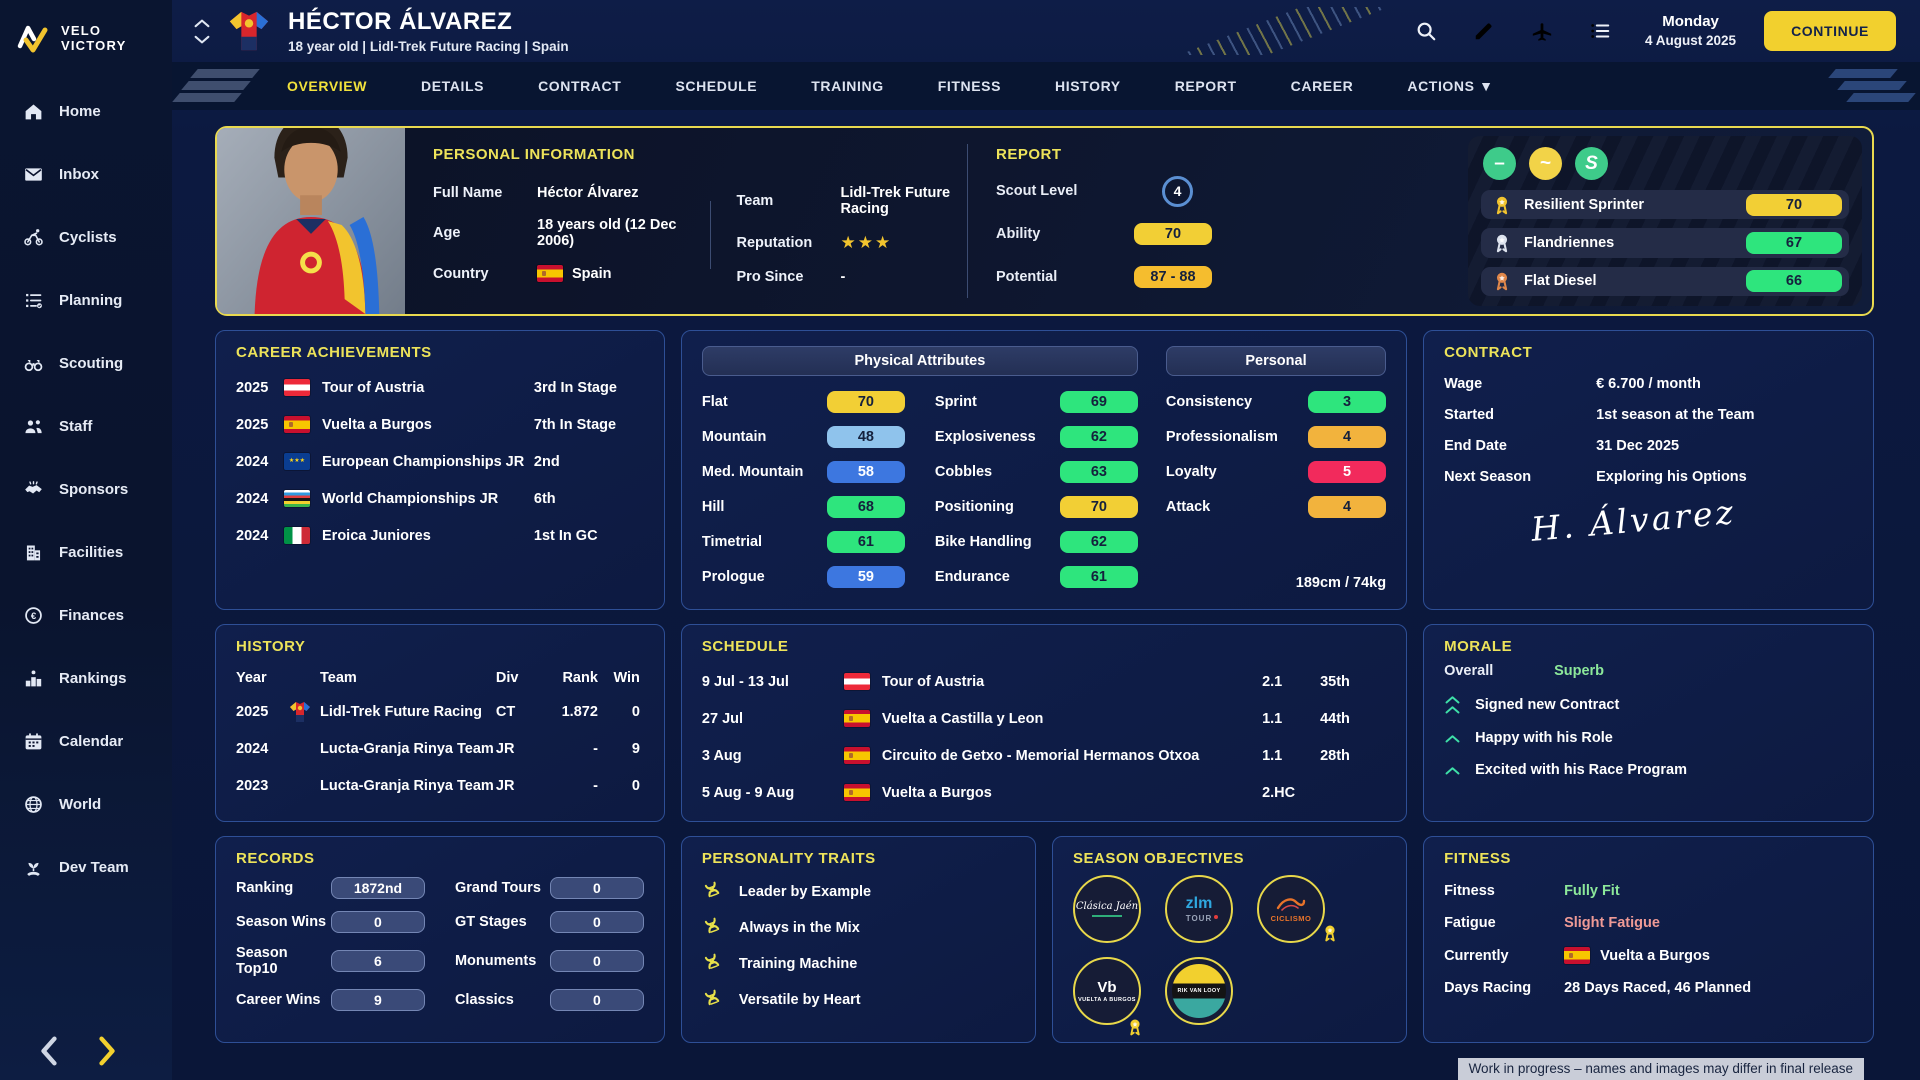 This screenshot has height=1080, width=1920. I want to click on schedule-row: 5 Aug - 9 Aug Vuelta a Burgos 2.HC, so click(1044, 792).